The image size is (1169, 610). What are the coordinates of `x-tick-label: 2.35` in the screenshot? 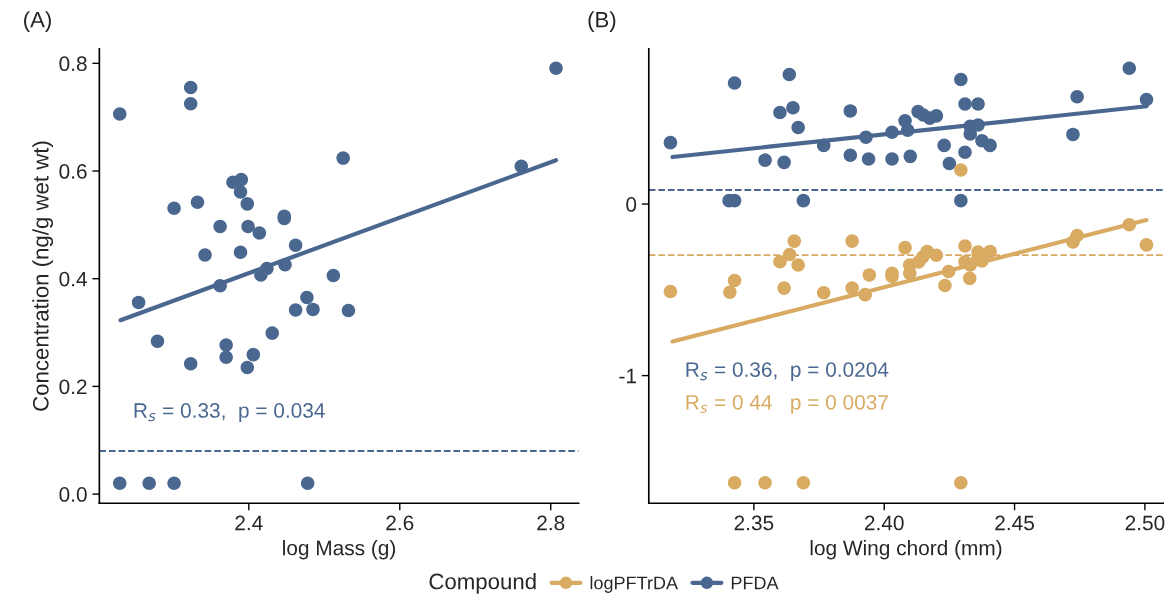 It's located at (754, 523).